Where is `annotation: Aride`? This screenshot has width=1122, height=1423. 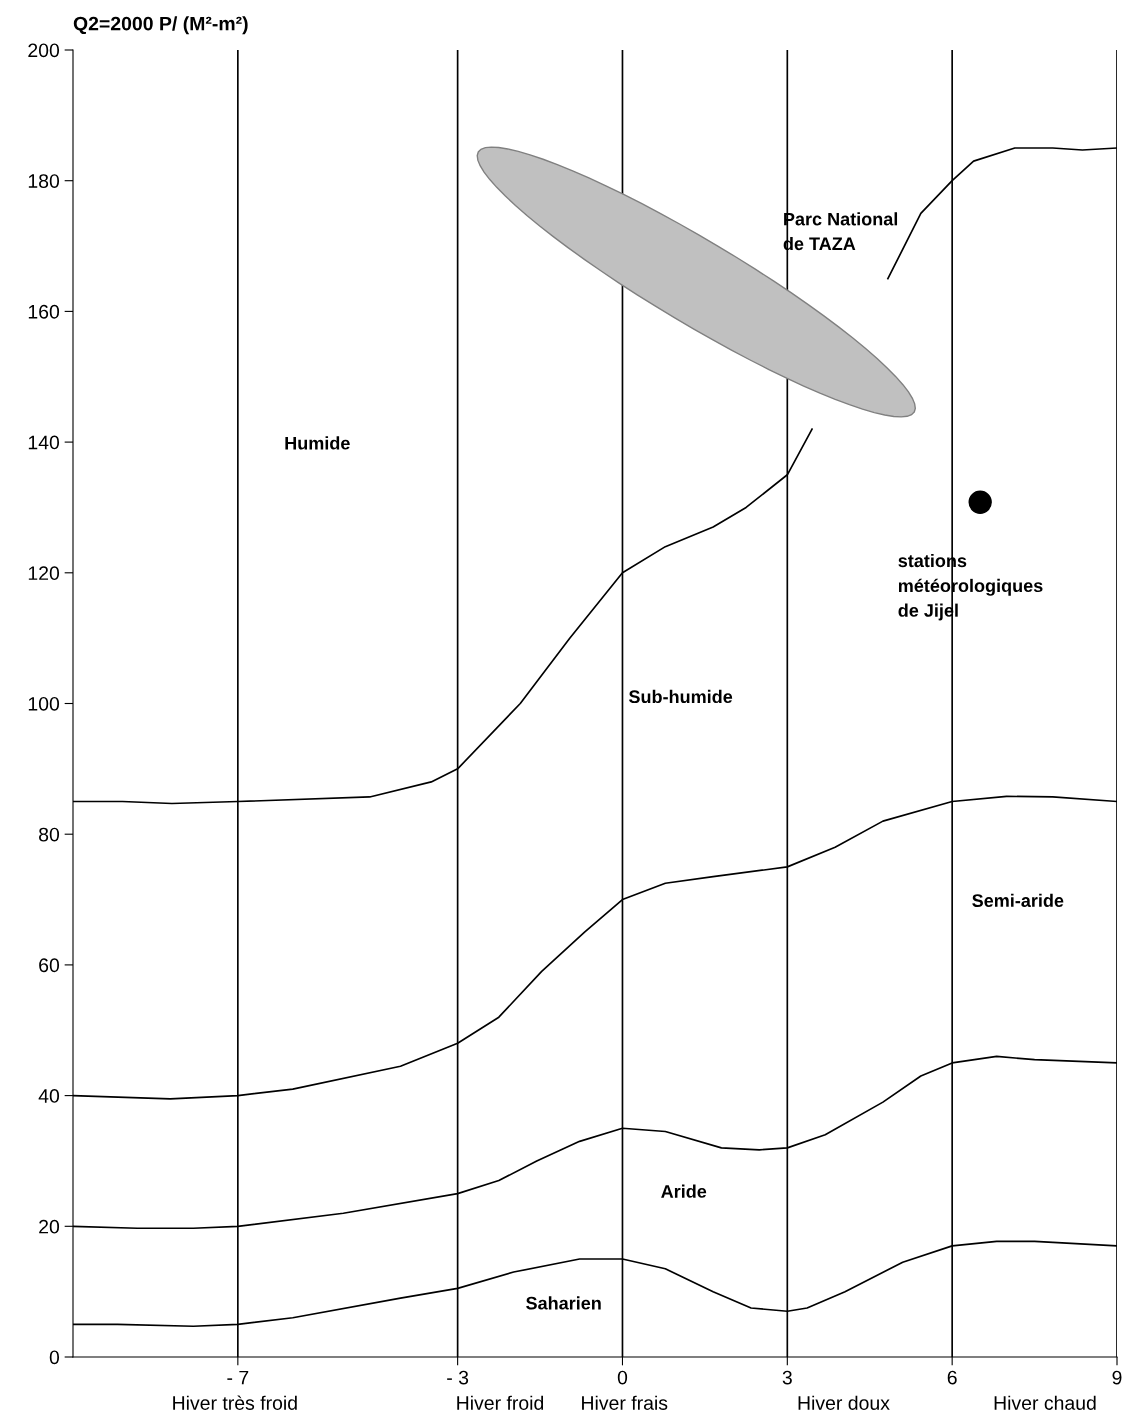
annotation: Aride is located at coordinates (684, 1191).